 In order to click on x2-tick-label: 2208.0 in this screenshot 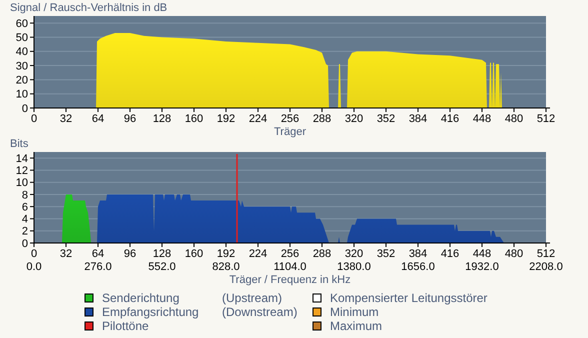, I will do `click(546, 267)`.